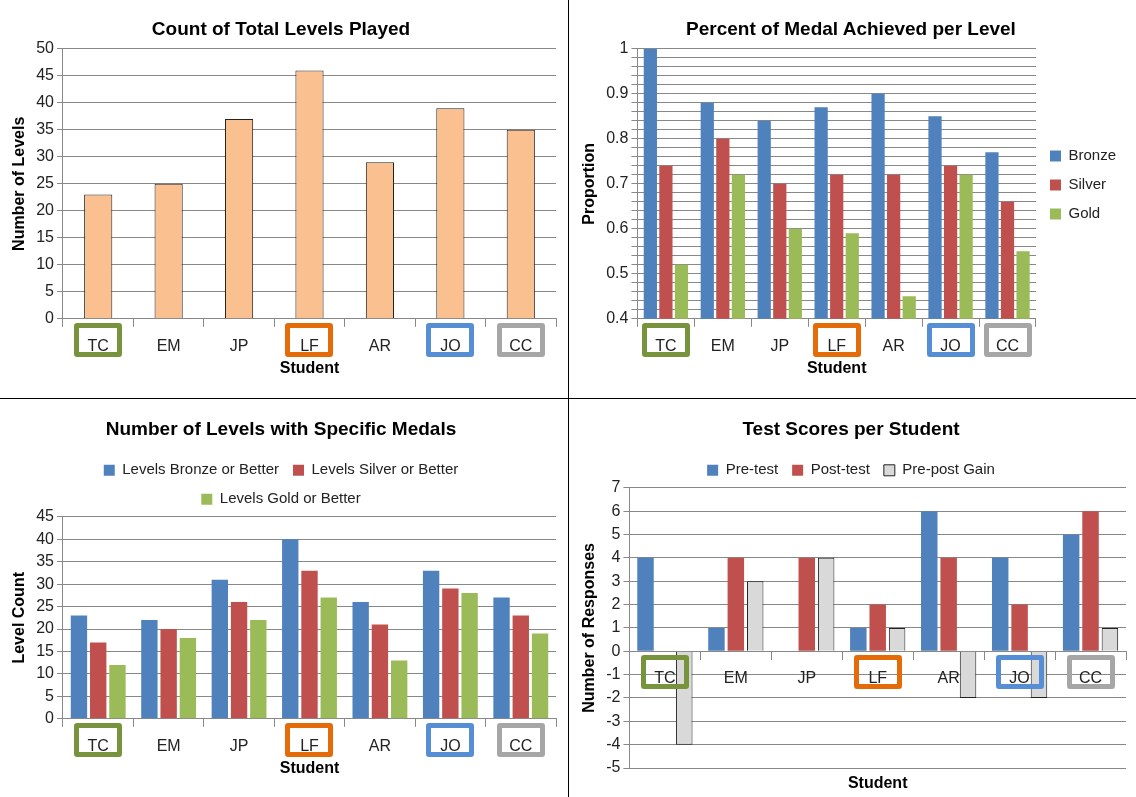 This screenshot has width=1136, height=797. Describe the element at coordinates (616, 603) in the screenshot. I see `y-tick-label: 2` at that location.